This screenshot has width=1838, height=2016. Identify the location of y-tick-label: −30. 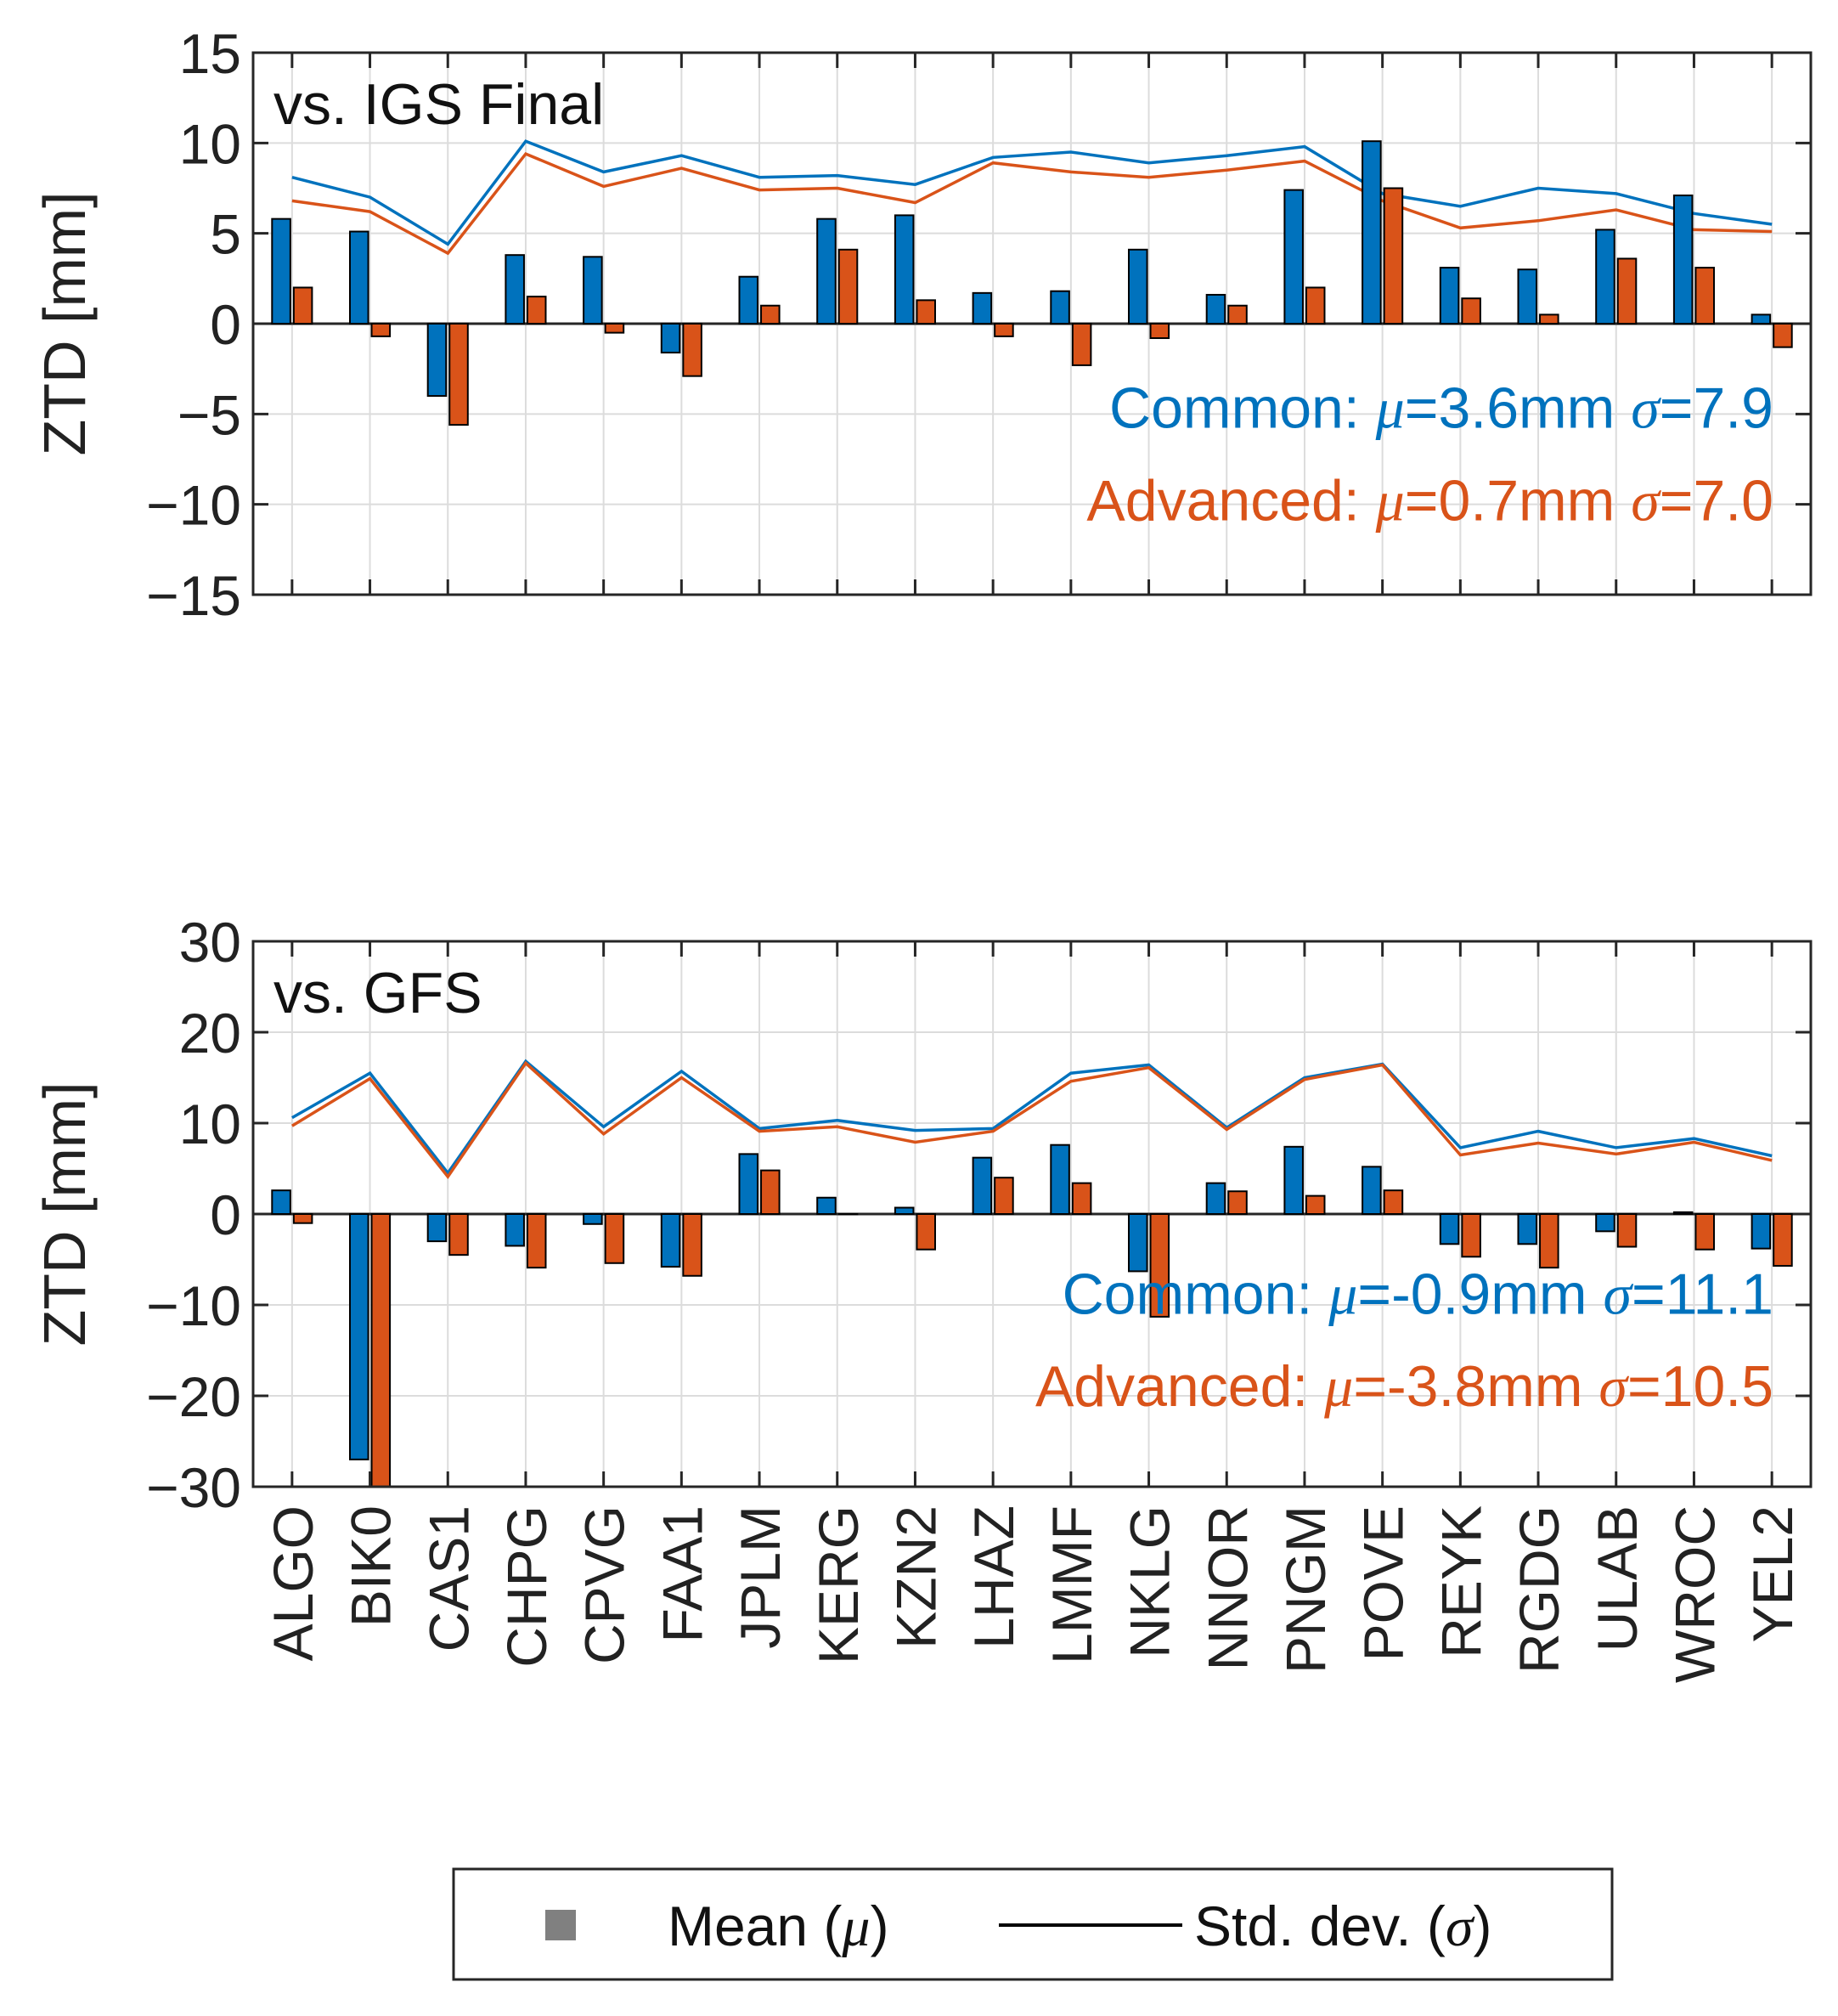
(193, 1487).